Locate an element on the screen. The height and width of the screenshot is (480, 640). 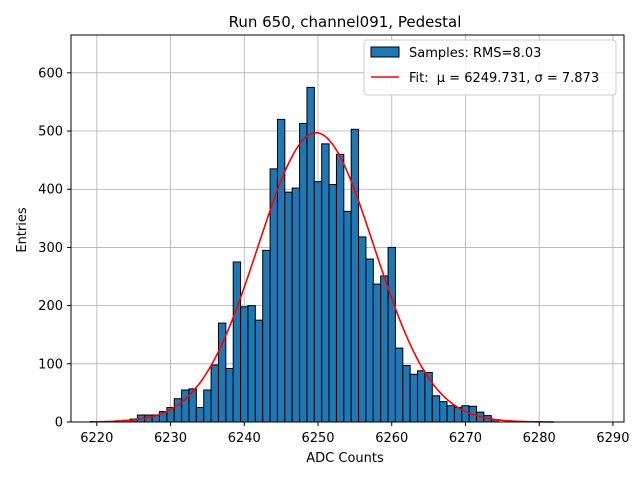
x-tick-label: 6260 is located at coordinates (391, 438).